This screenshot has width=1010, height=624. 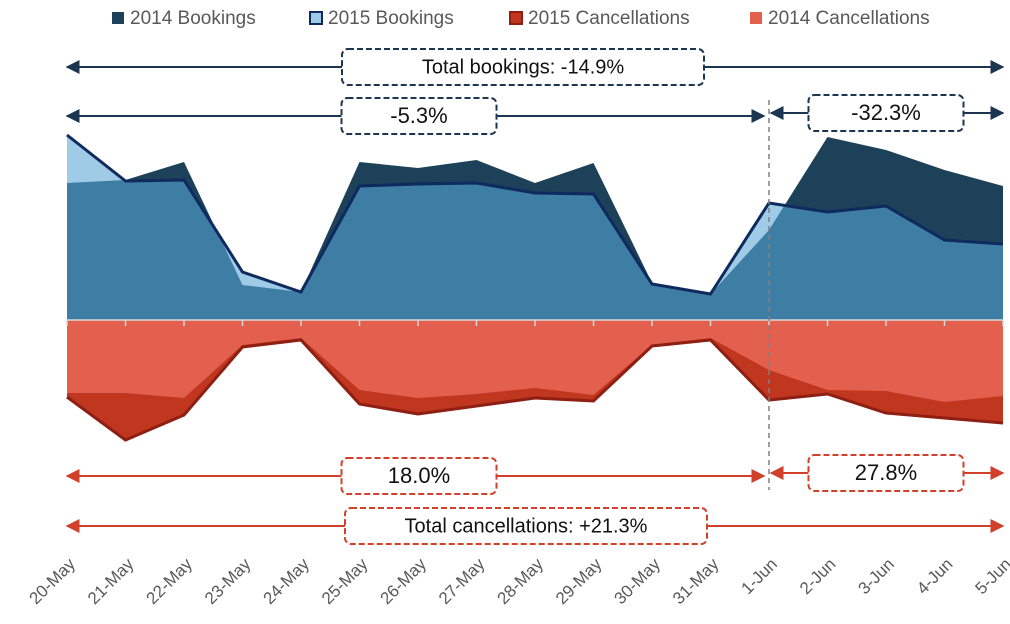 I want to click on x-tick-label: 1-Jun, so click(x=759, y=577).